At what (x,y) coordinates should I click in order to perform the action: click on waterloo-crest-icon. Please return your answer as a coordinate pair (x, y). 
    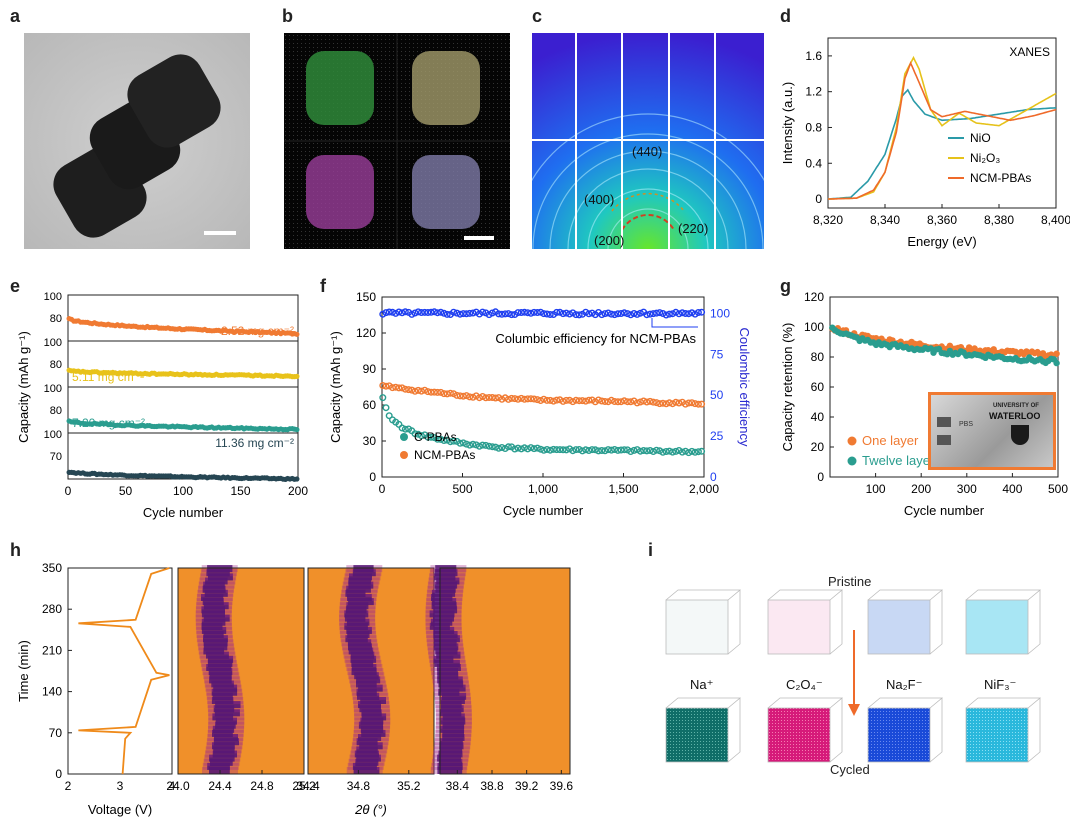
    Looking at the image, I should click on (1020, 435).